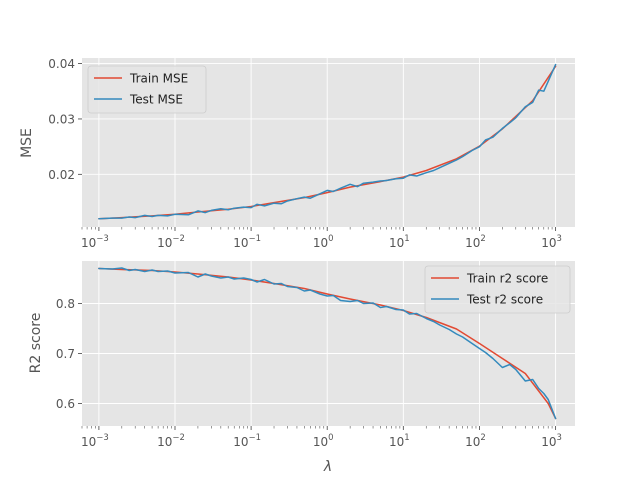 This screenshot has height=480, width=640. I want to click on x-axis-label-lambda: λ, so click(327, 467).